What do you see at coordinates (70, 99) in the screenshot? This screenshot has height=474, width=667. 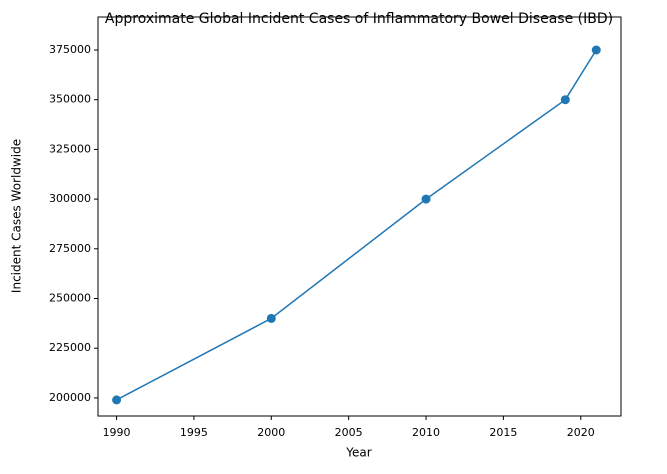 I see `y-tick-label: 350000` at bounding box center [70, 99].